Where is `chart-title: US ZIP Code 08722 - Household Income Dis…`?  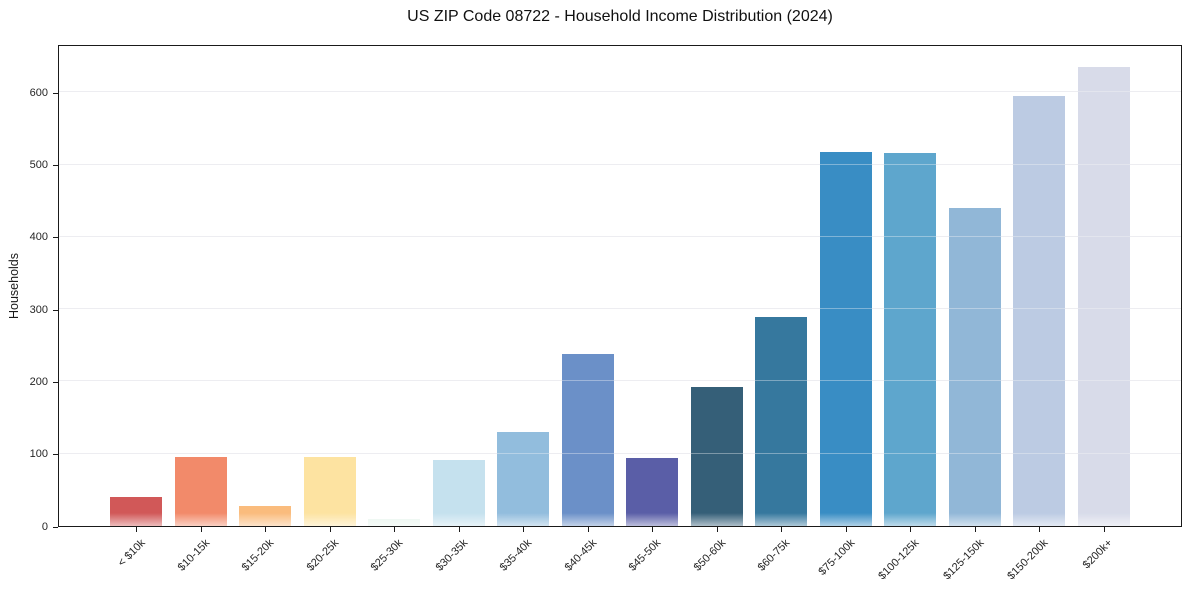 chart-title: US ZIP Code 08722 - Household Income Dis… is located at coordinates (620, 16).